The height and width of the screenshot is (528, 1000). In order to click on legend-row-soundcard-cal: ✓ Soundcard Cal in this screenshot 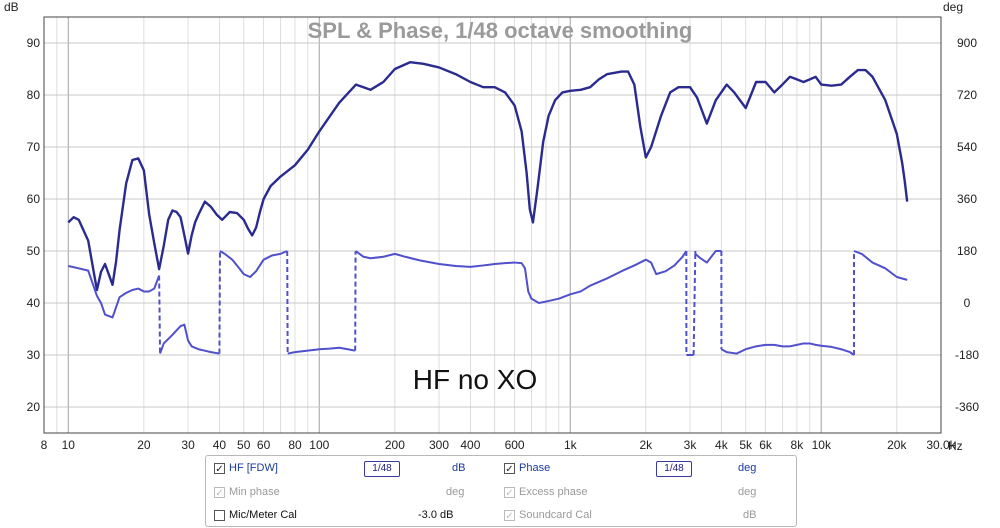, I will do `click(548, 515)`.